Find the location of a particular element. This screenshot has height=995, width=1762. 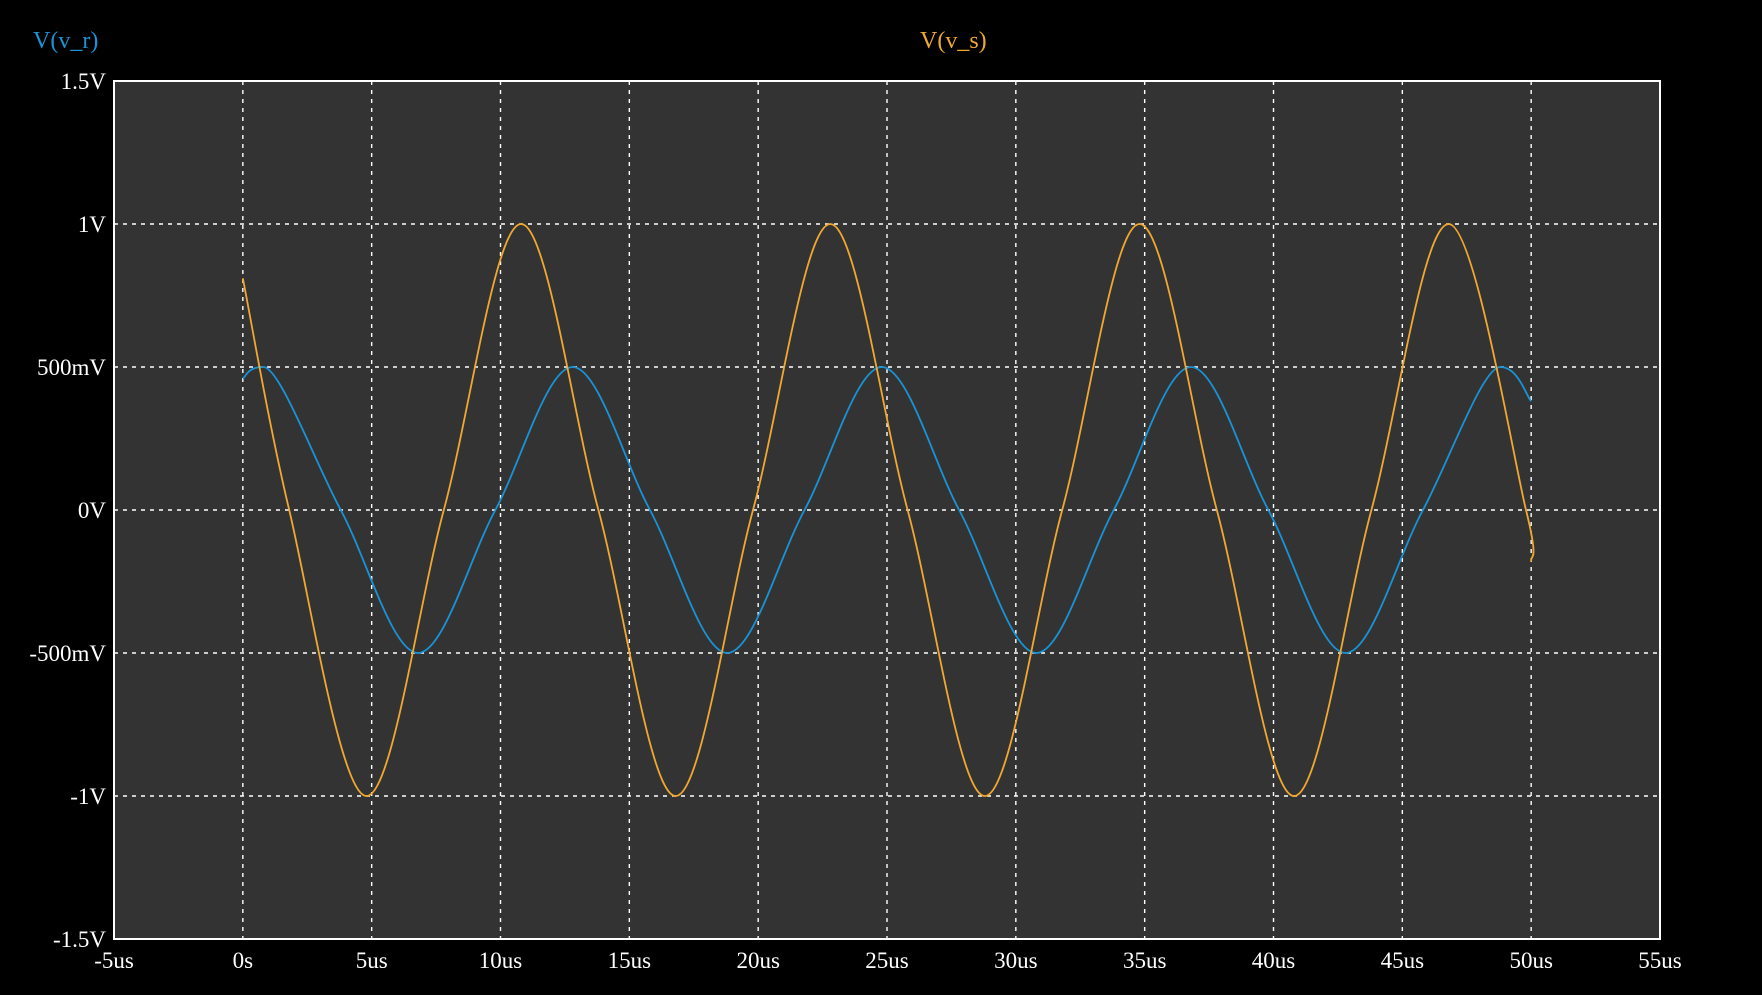

x-tick-label: 25us is located at coordinates (887, 960).